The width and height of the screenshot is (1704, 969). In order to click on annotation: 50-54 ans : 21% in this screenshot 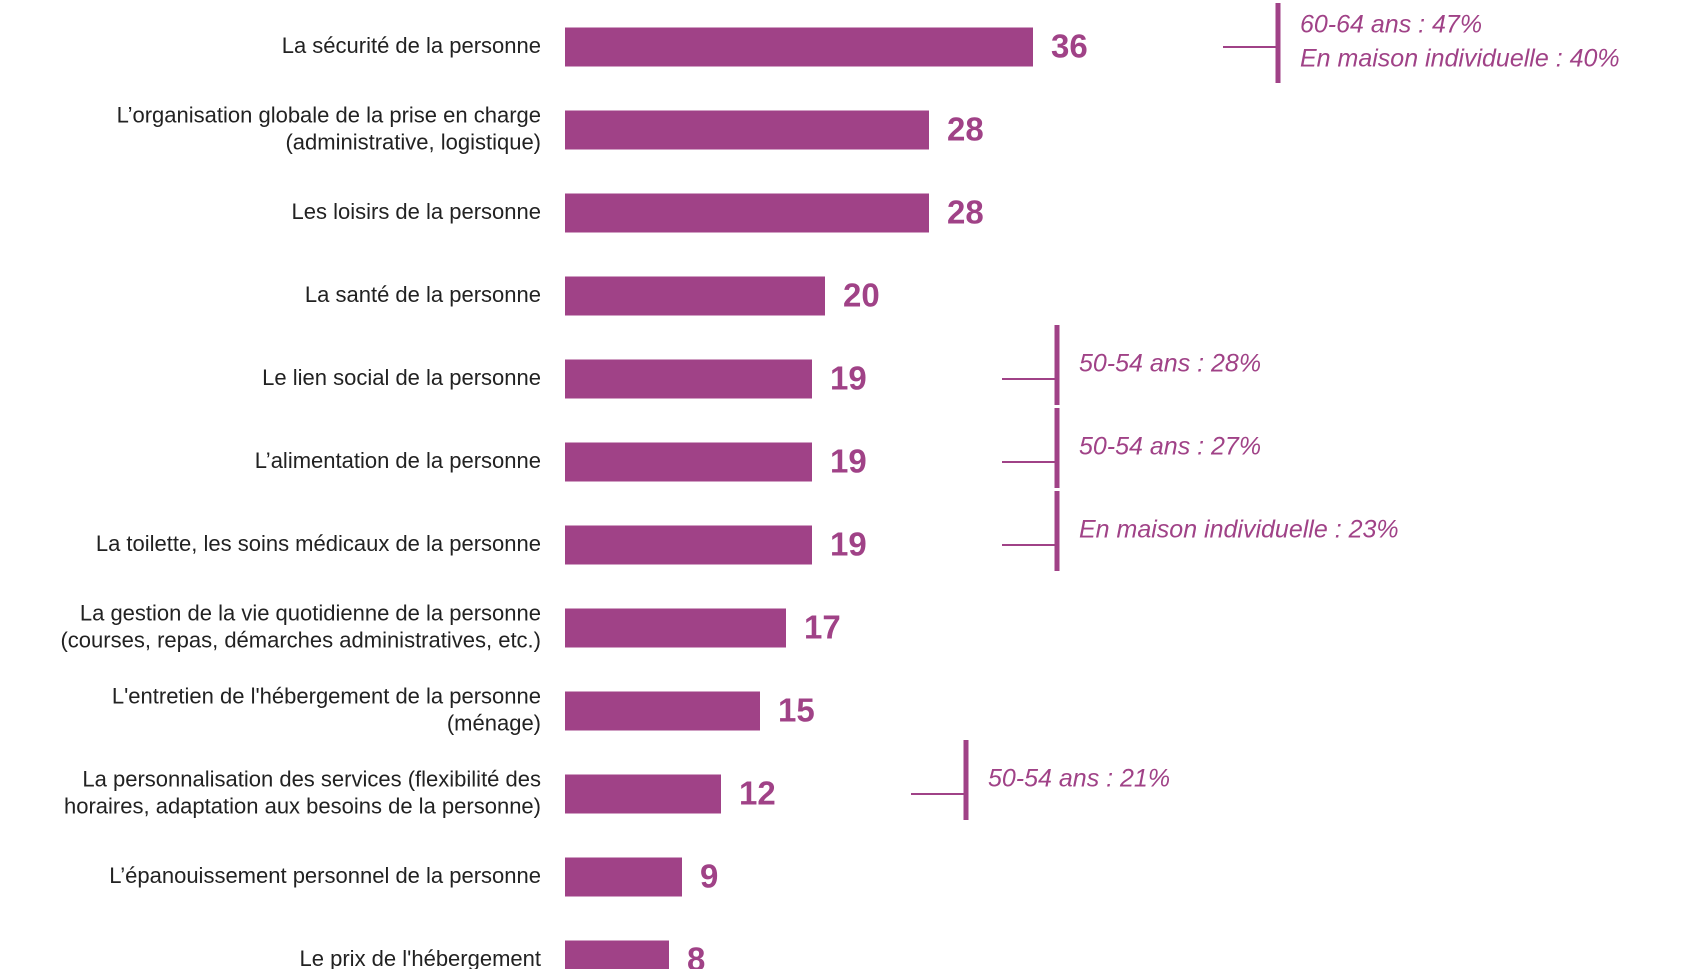, I will do `click(1079, 779)`.